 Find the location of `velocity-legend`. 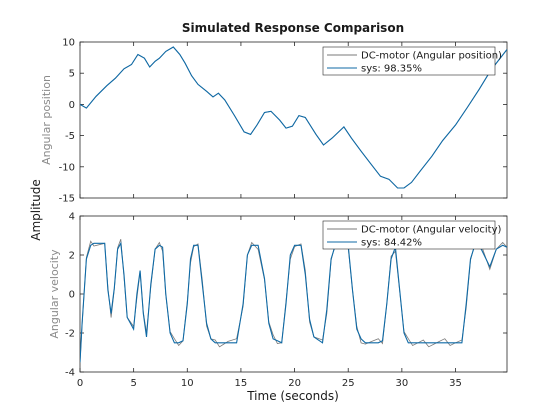

velocity-legend is located at coordinates (409, 235).